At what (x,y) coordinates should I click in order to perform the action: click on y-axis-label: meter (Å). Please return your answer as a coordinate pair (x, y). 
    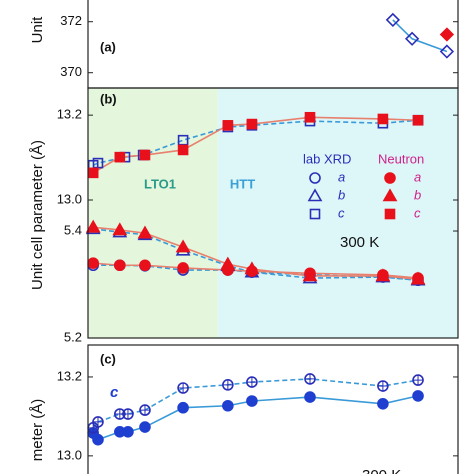
    Looking at the image, I should click on (37, 430).